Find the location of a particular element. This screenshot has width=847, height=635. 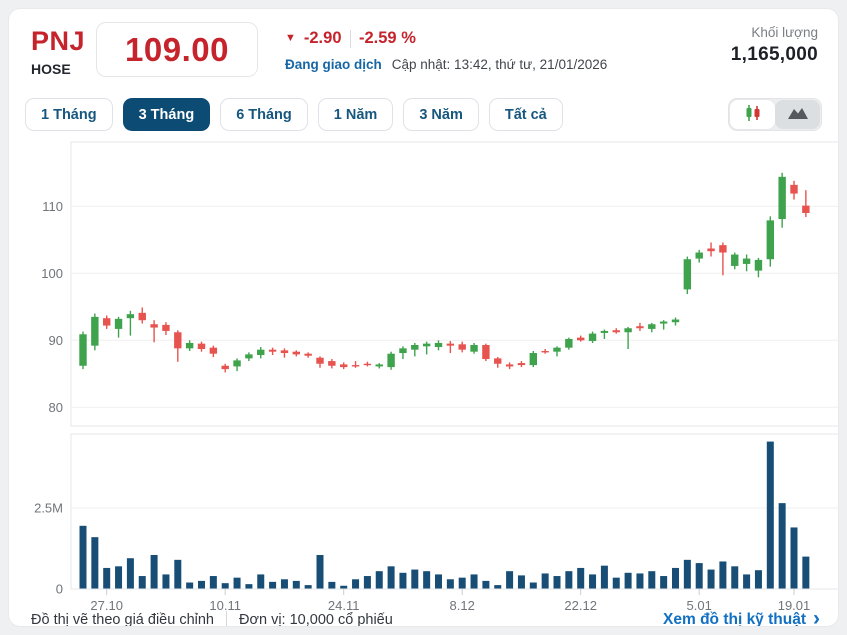

stock-symbol: PNJ is located at coordinates (58, 41).